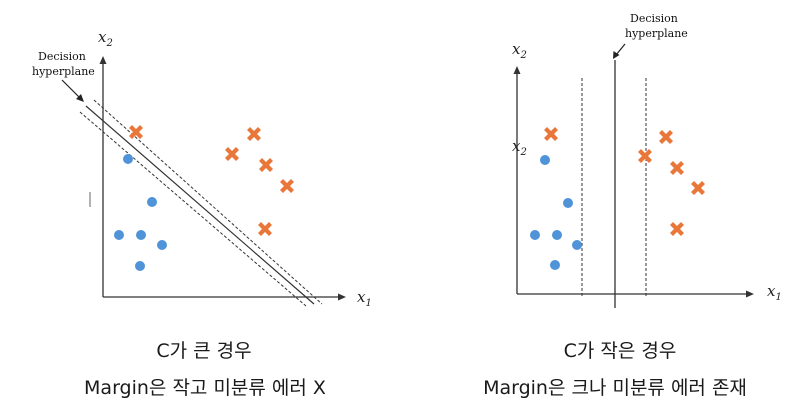 This screenshot has width=810, height=411. I want to click on left-caption-desc: Margin은 작고 미분류 에러 X, so click(205, 388).